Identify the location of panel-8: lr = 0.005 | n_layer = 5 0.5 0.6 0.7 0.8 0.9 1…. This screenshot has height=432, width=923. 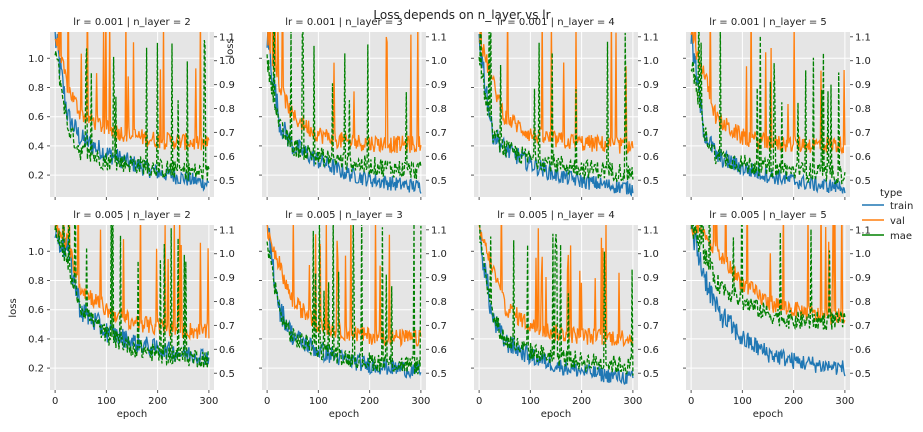
(777, 315).